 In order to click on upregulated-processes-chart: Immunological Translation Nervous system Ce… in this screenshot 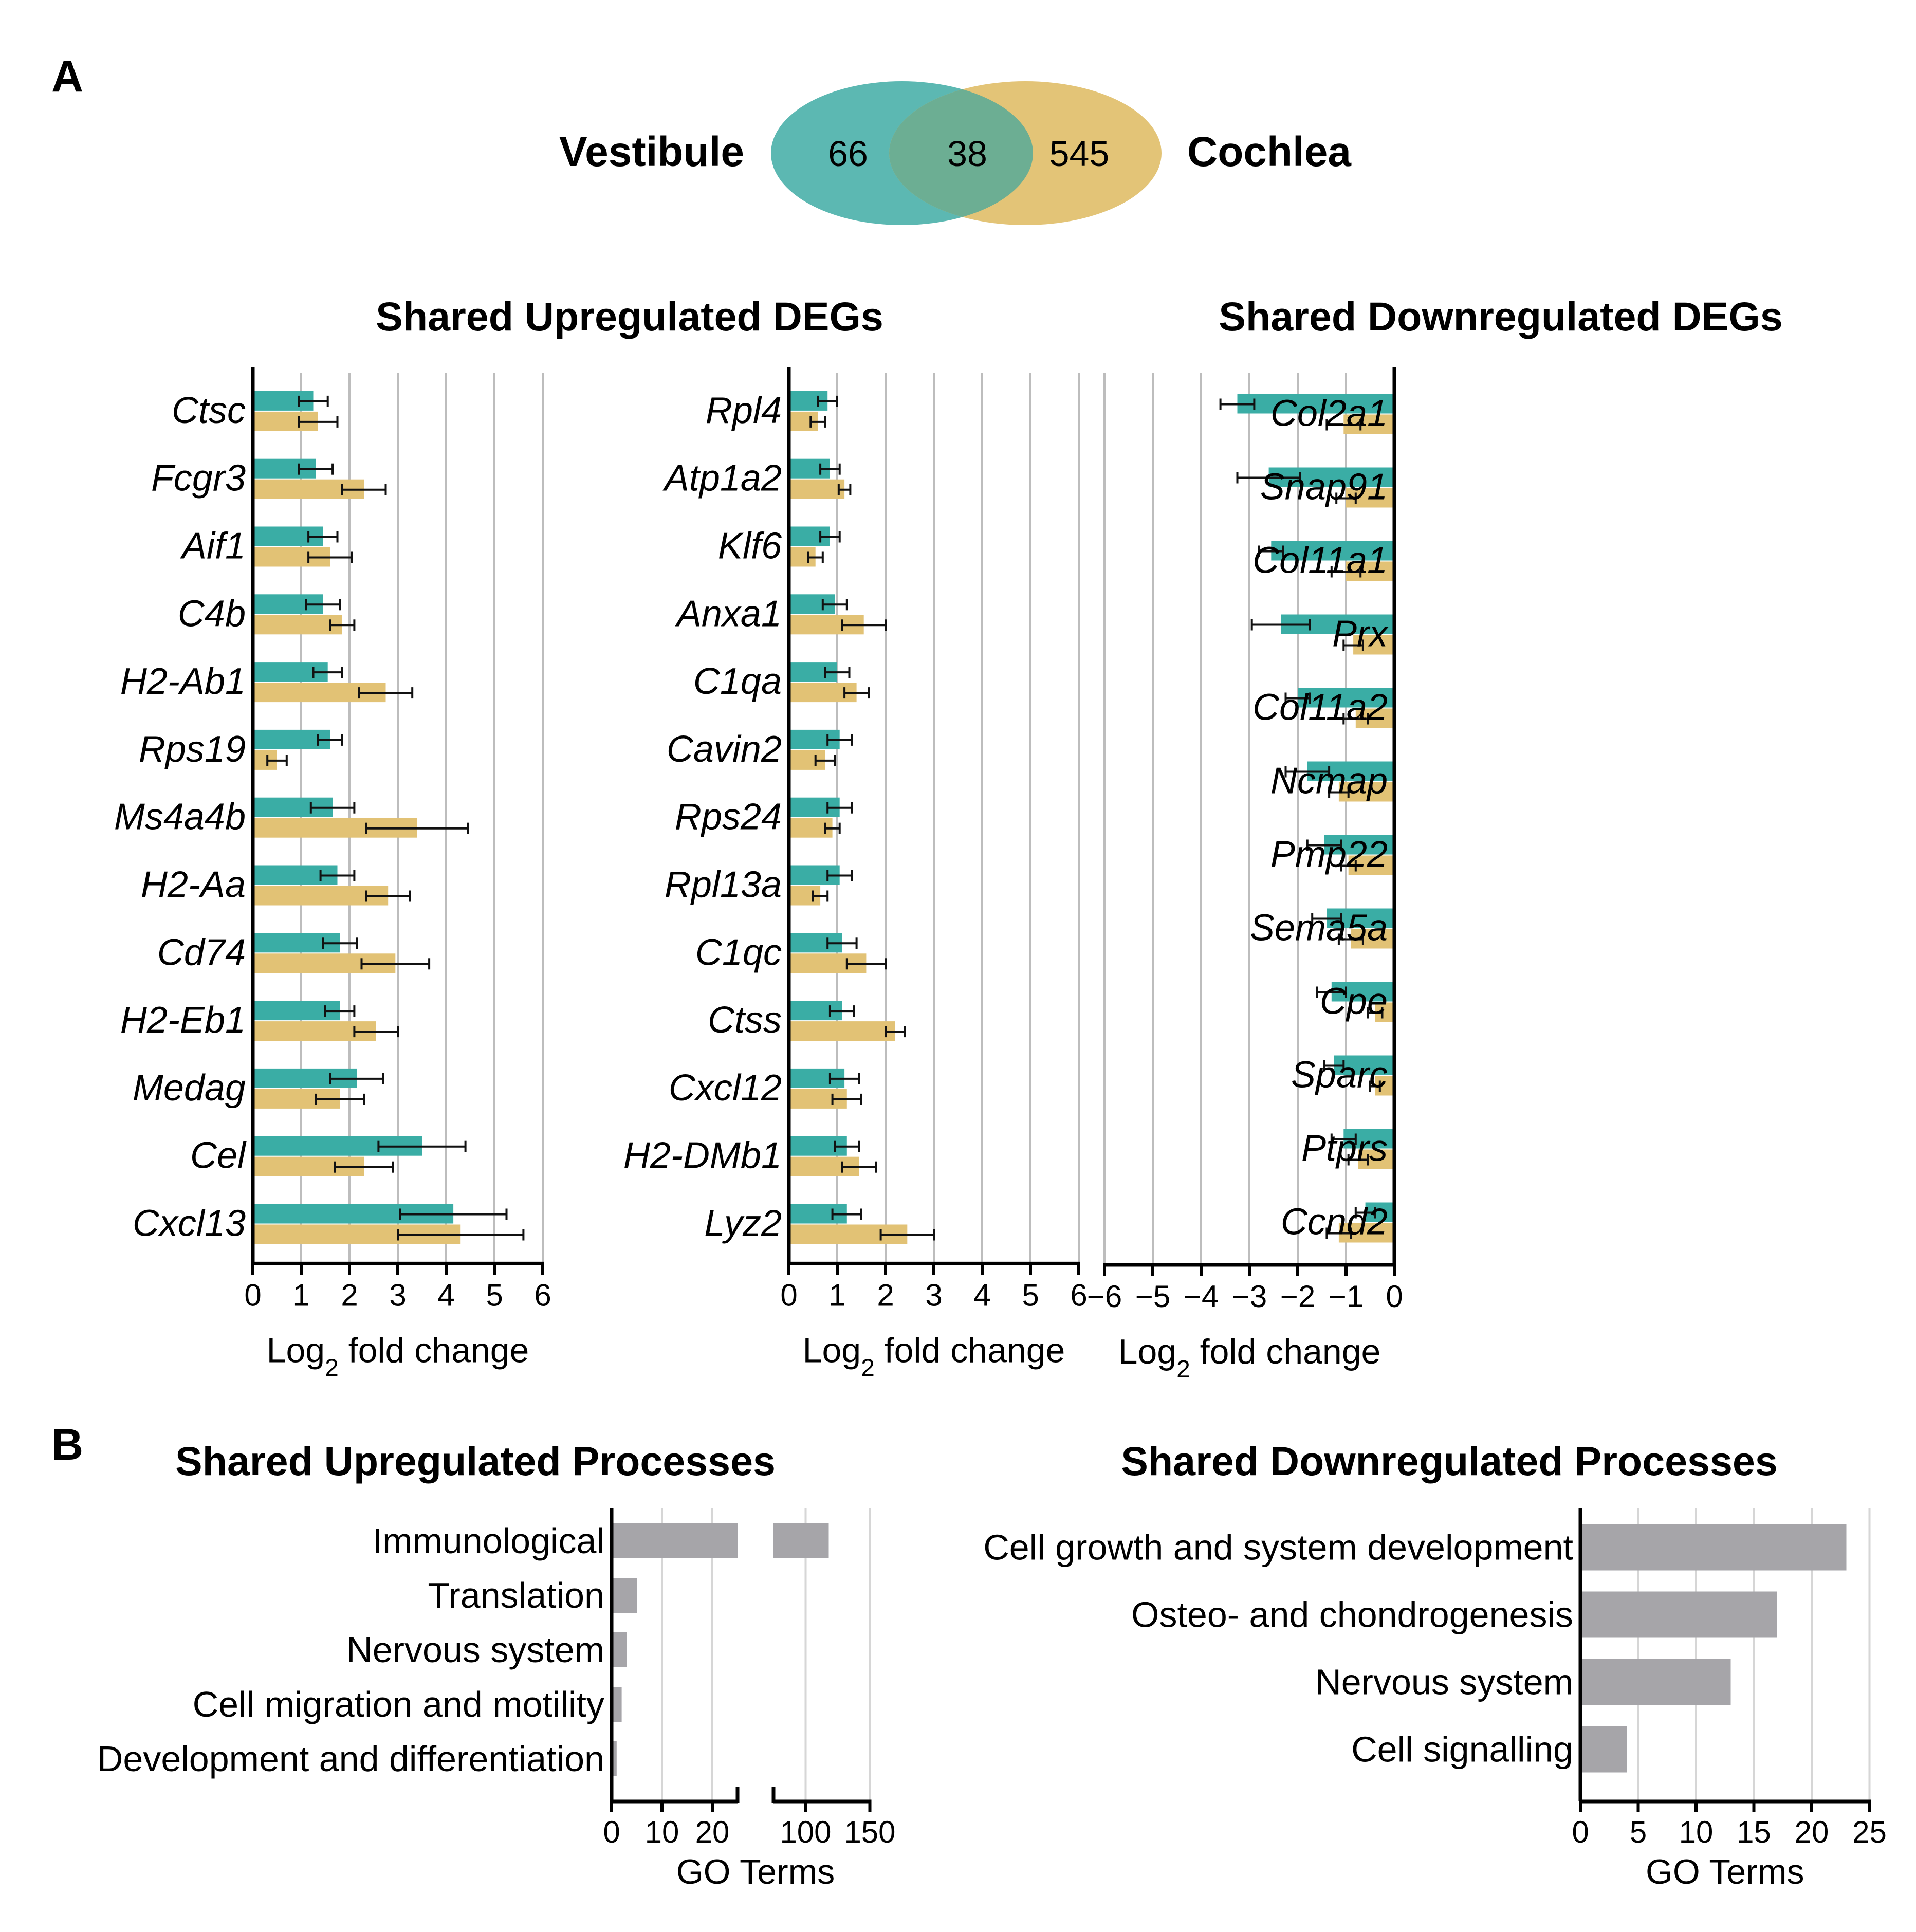, I will do `click(496, 1699)`.